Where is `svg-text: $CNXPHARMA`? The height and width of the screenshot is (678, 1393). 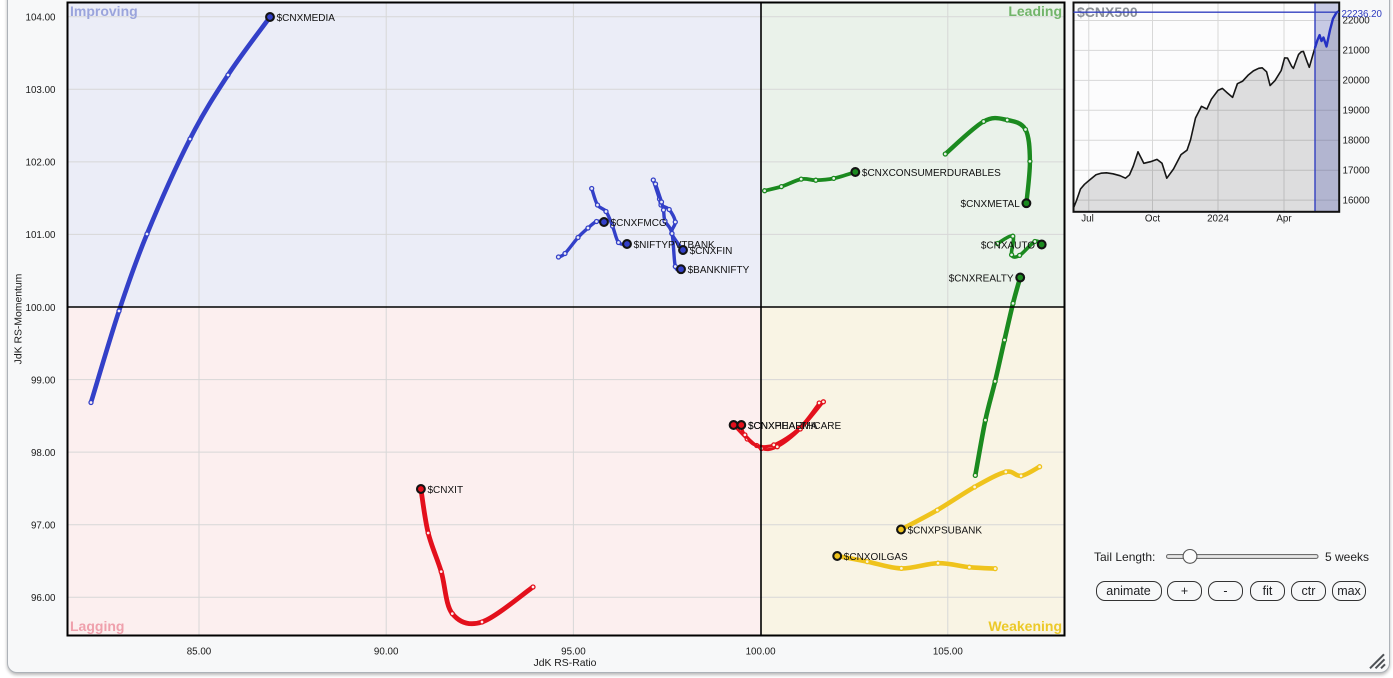
svg-text: $CNXPHARMA is located at coordinates (783, 426).